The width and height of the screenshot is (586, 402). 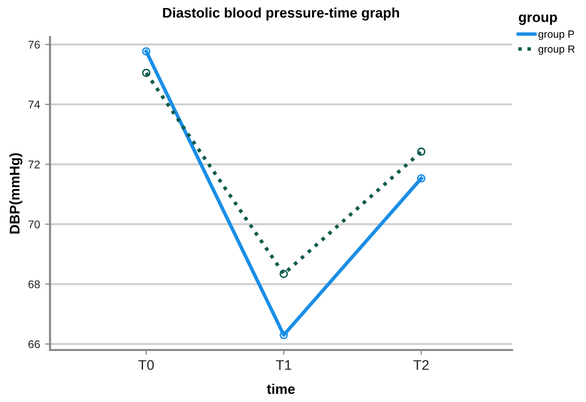 I want to click on x-tick-label: T0, so click(x=146, y=365).